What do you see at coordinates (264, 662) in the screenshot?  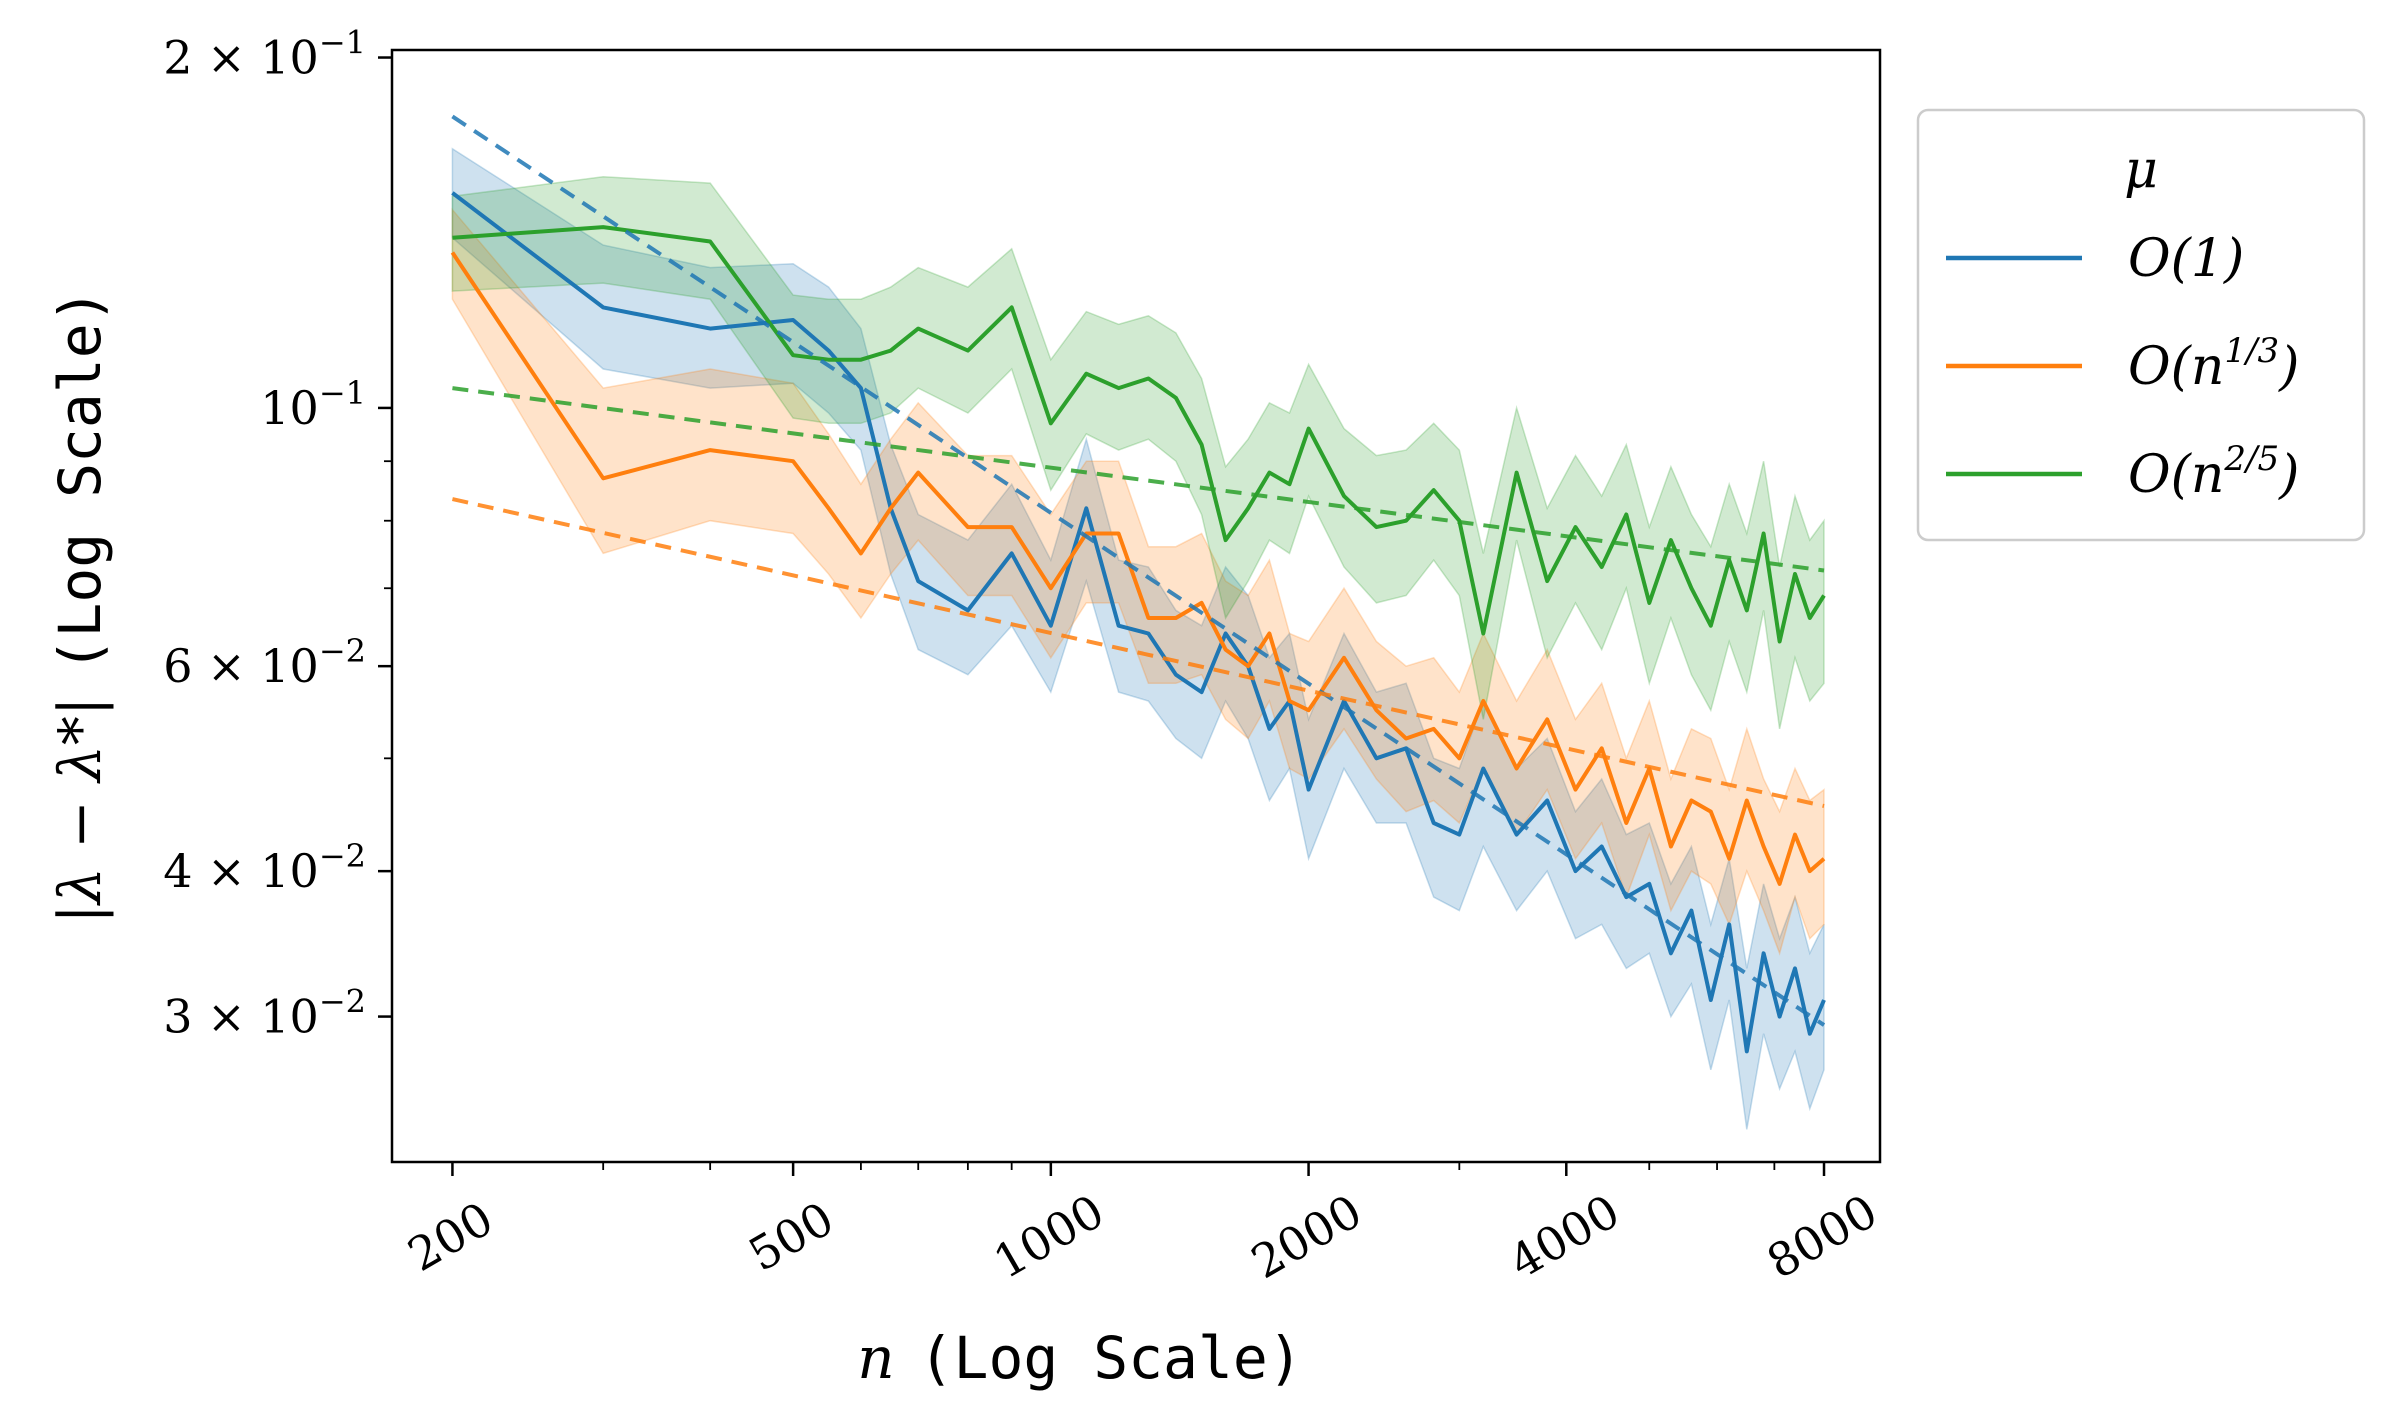 I see `y-tick-label-2: 6 × 10⁻²` at bounding box center [264, 662].